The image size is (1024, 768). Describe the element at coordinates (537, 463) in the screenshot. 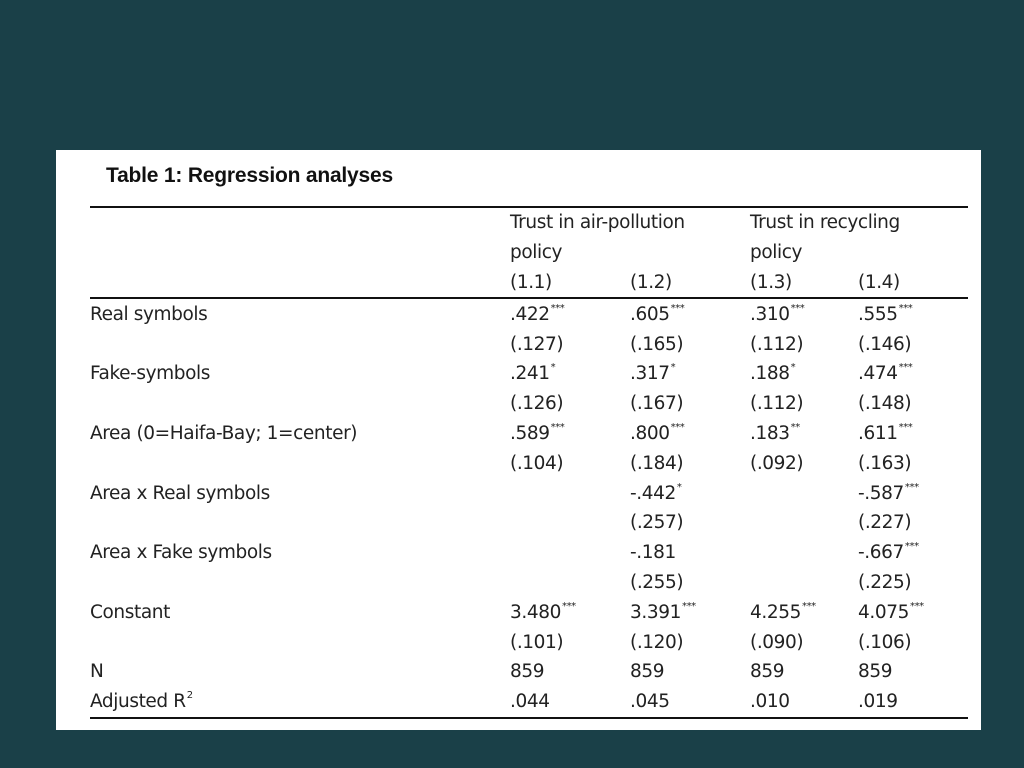

I see `standard-error-cell: (.104)` at that location.